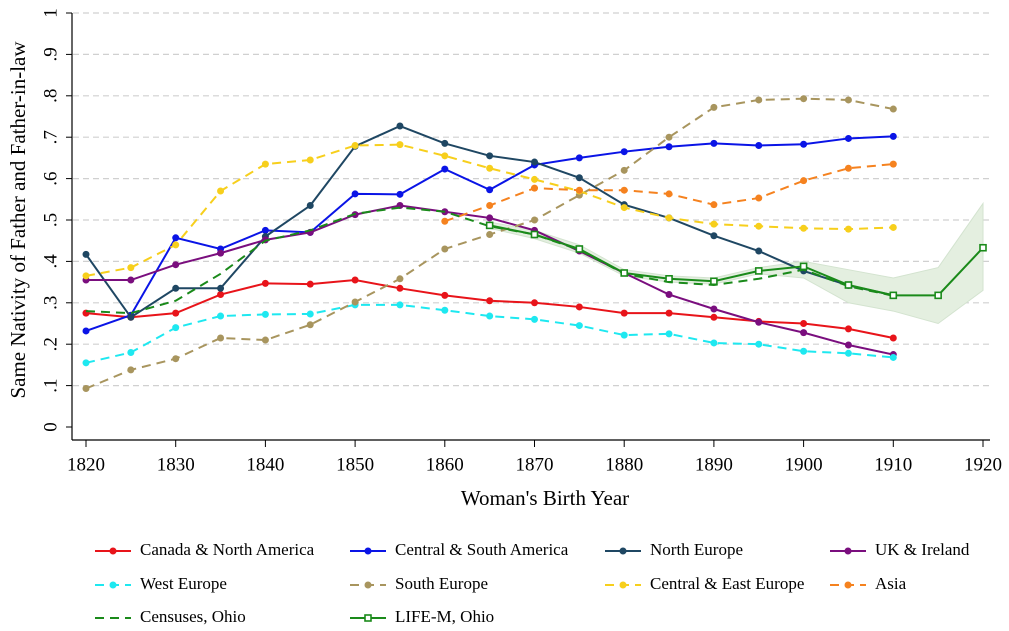  What do you see at coordinates (50, 137) in the screenshot?
I see `y-tick-label: .7` at bounding box center [50, 137].